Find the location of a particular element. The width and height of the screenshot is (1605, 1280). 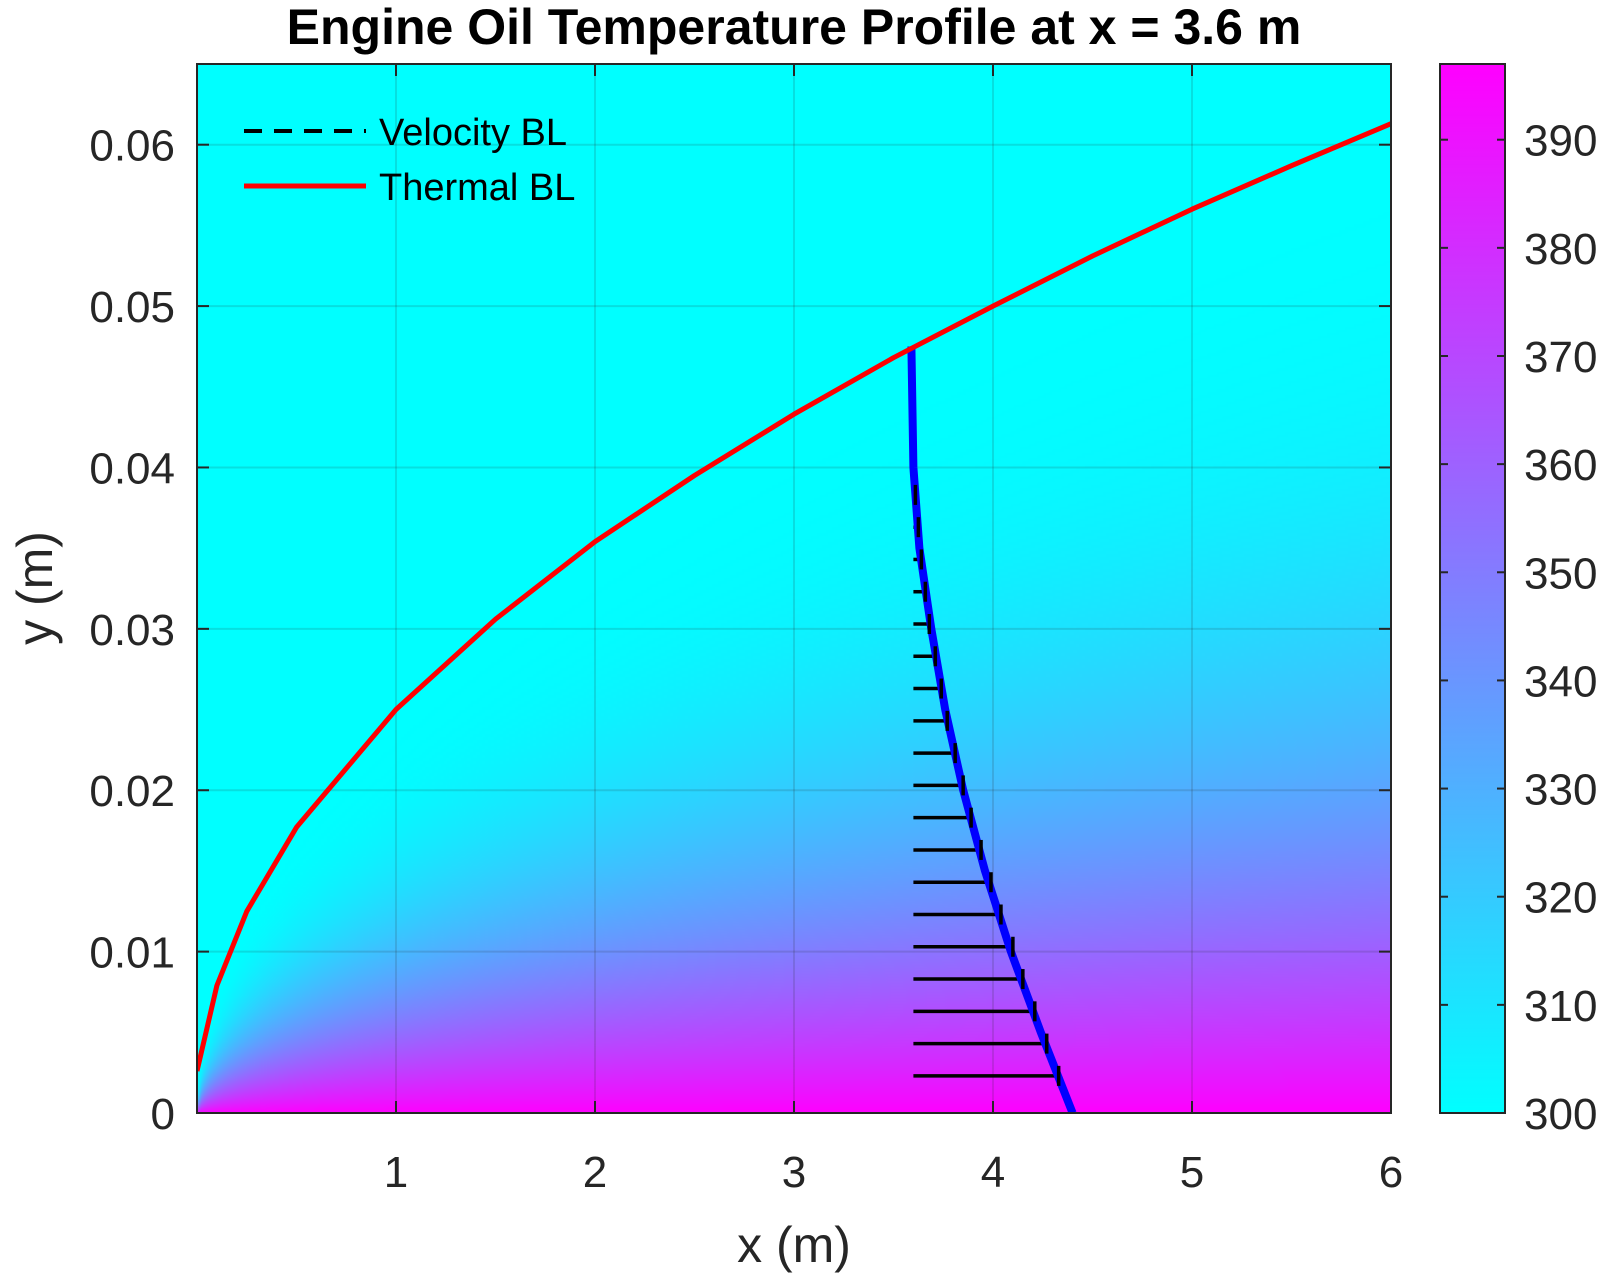

colorbar-tick-label: 330 is located at coordinates (1560, 790).